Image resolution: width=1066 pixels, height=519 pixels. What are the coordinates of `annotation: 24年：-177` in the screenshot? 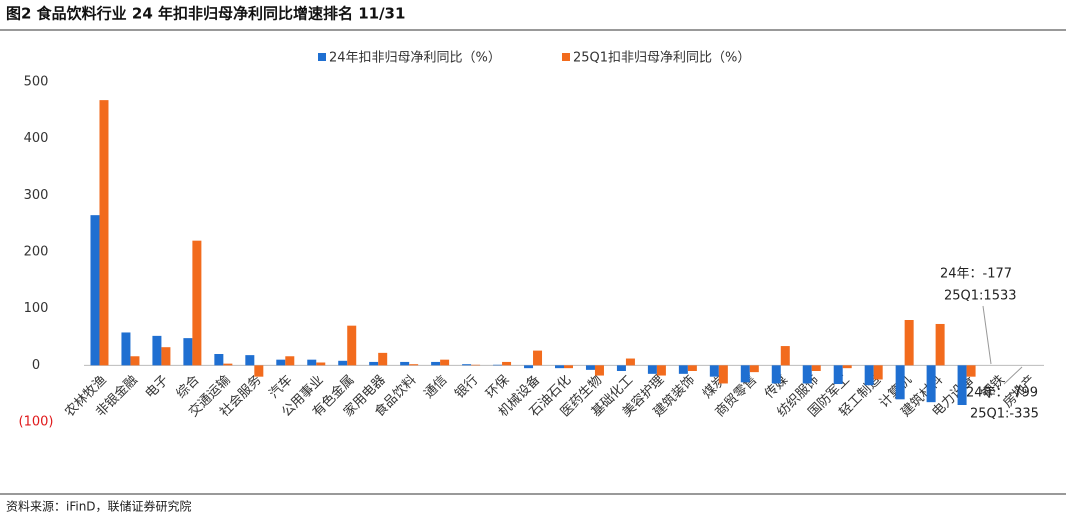 It's located at (976, 274).